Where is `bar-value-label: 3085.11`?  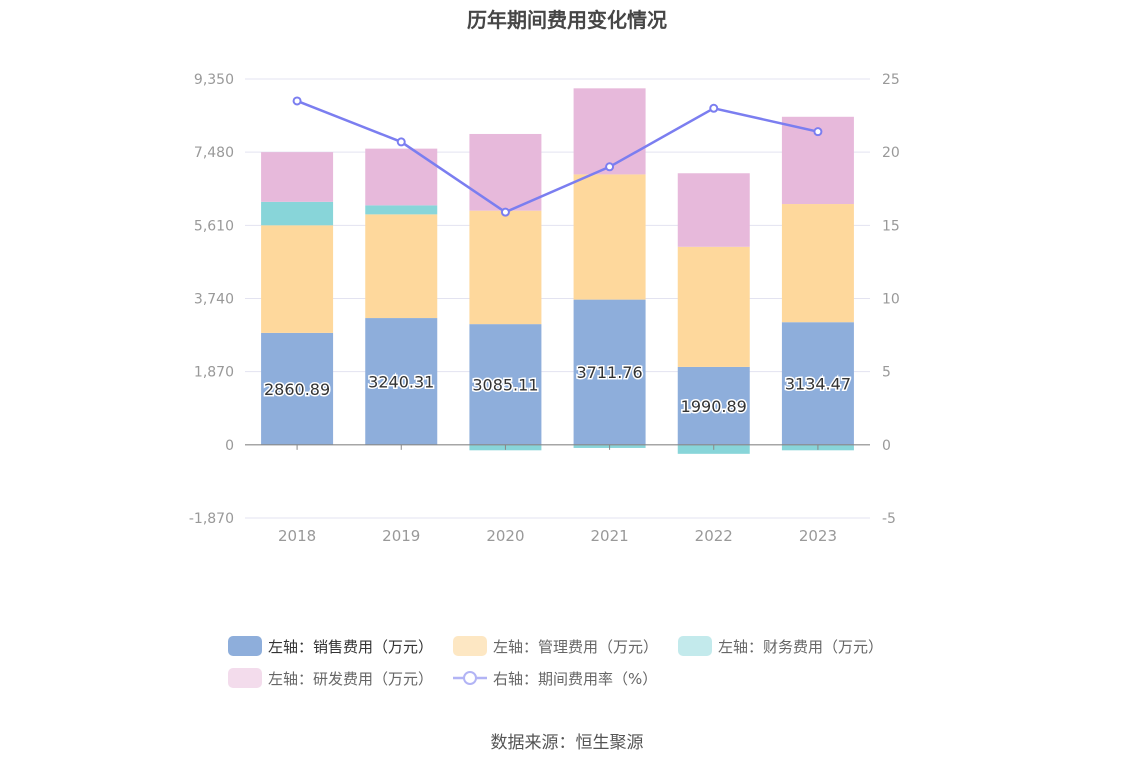
bar-value-label: 3085.11 is located at coordinates (505, 384).